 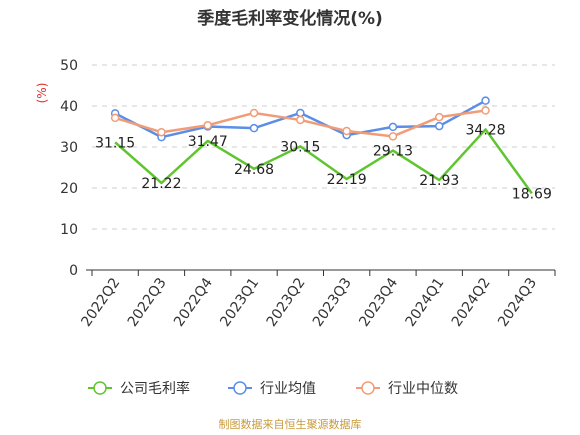 I want to click on data-label: 21.22, so click(x=161, y=184).